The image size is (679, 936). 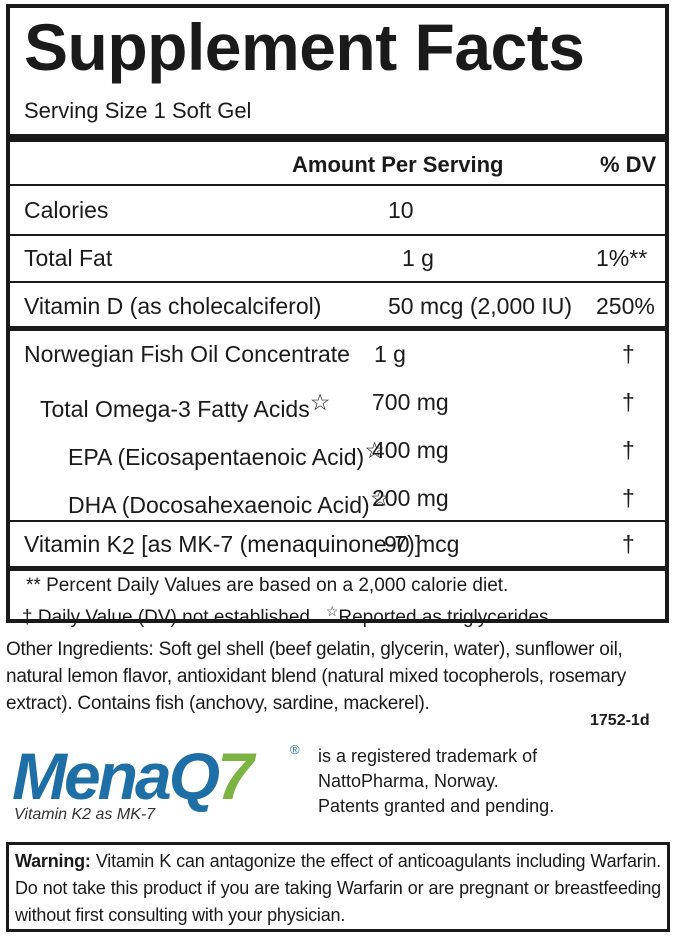 I want to click on nutrient-amount: 50 mcg (2,000 IU), so click(x=480, y=306).